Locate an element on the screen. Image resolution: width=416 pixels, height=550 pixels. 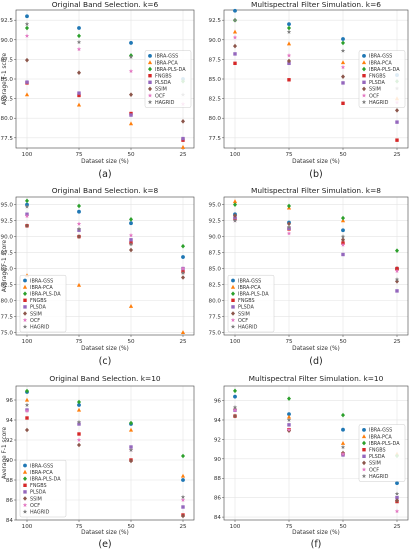
y-tick-label: 80.0 is located at coordinates (7, 302).